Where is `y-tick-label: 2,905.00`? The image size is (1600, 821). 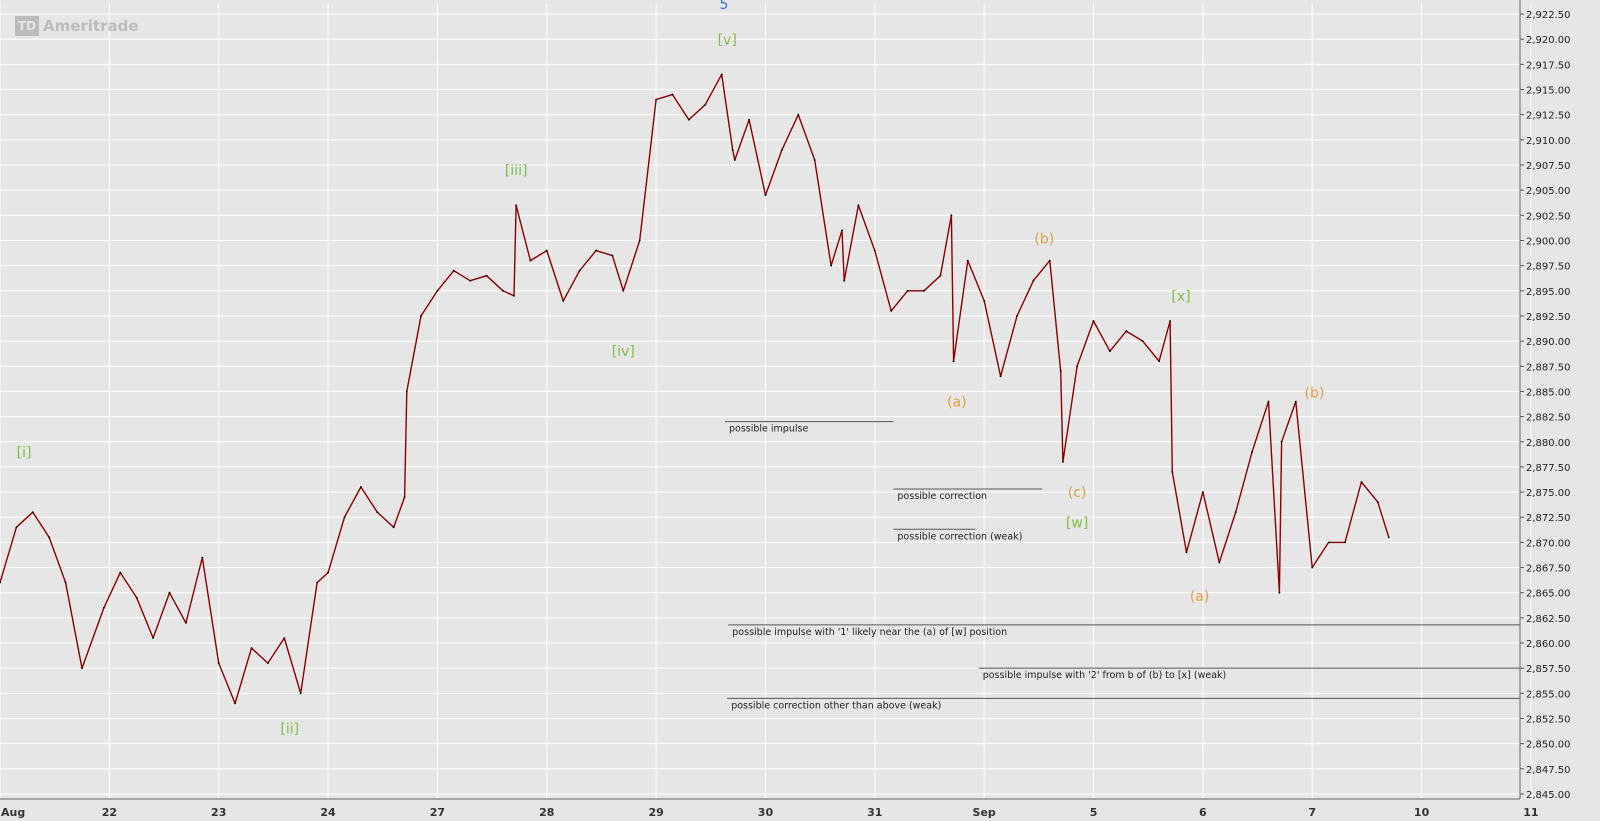 y-tick-label: 2,905.00 is located at coordinates (1548, 191).